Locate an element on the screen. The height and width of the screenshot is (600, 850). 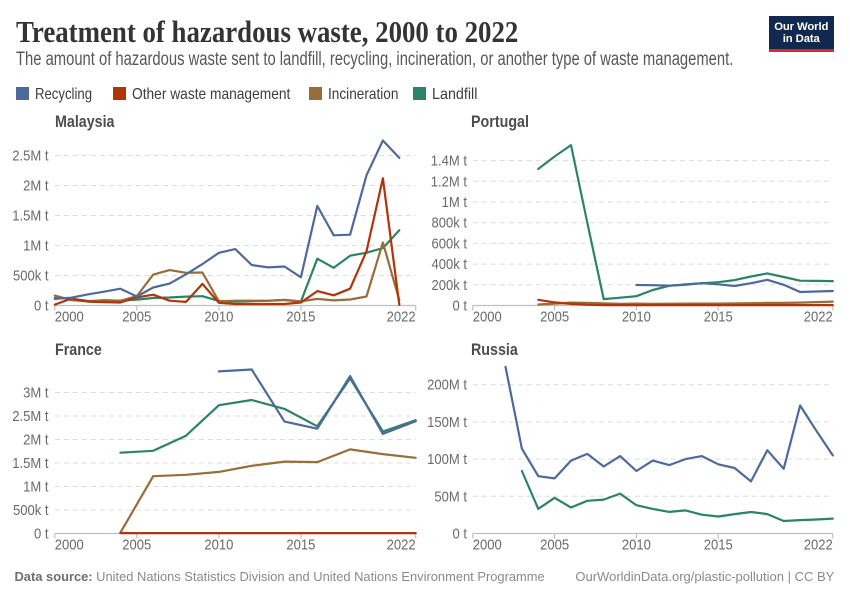
svg-text: 150M t is located at coordinates (447, 422).